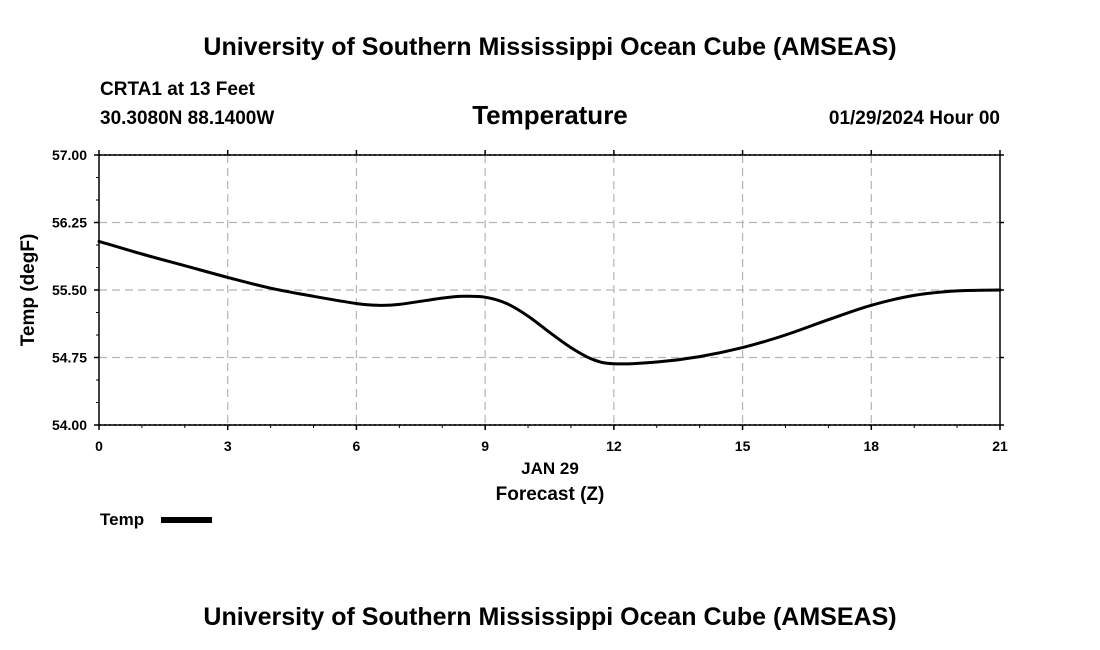 The width and height of the screenshot is (1100, 650). Describe the element at coordinates (178, 89) in the screenshot. I see `station-label: CRTA1 at 13 Feet` at that location.